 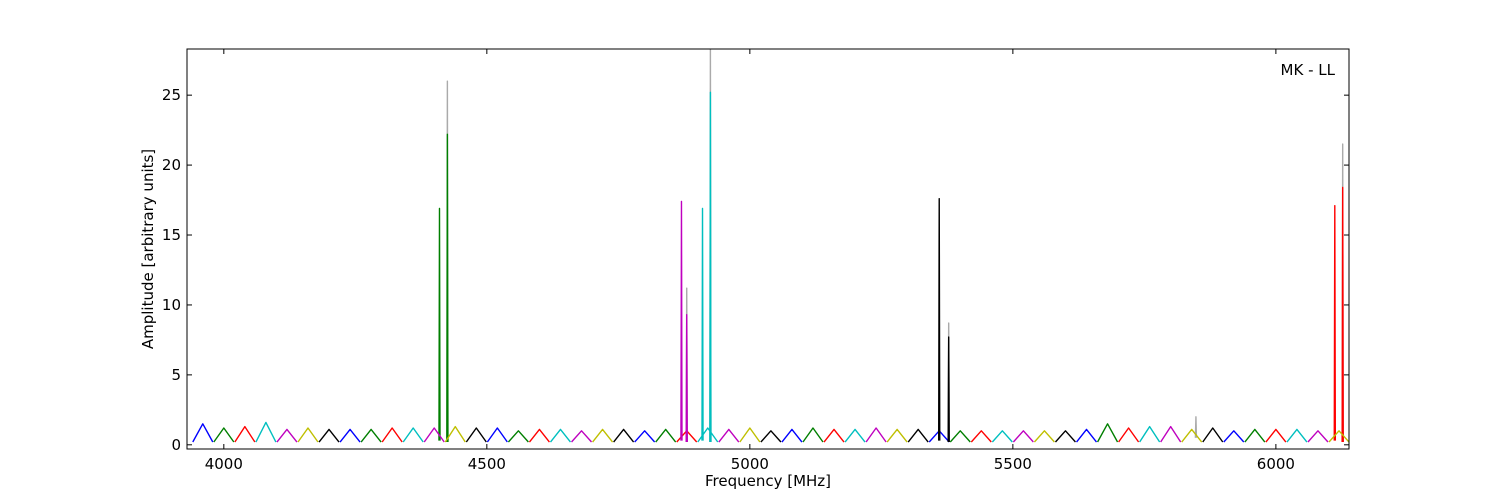 I want to click on y-tick-label: 5, so click(x=176, y=375).